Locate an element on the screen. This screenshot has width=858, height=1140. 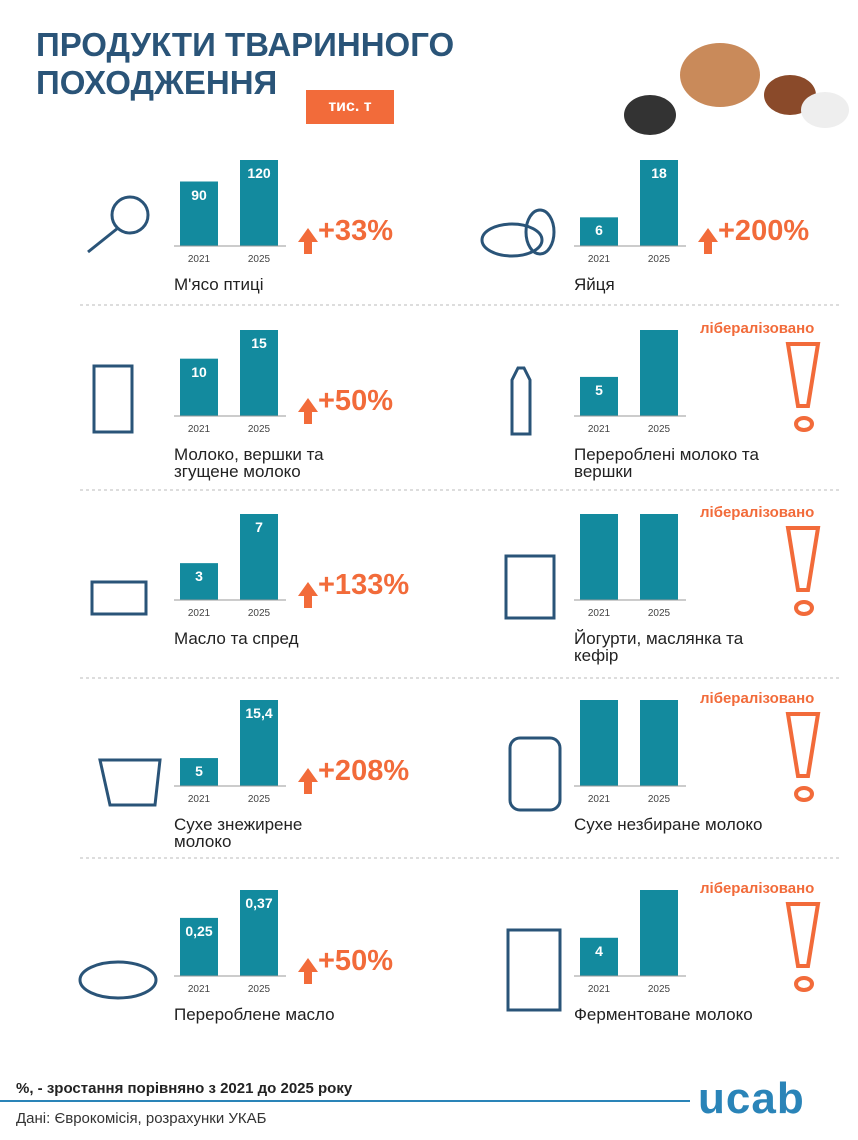
title: ПРОДУКТИ ТВАРИННОГО ПОХОДЖЕННЯ is located at coordinates (245, 63).